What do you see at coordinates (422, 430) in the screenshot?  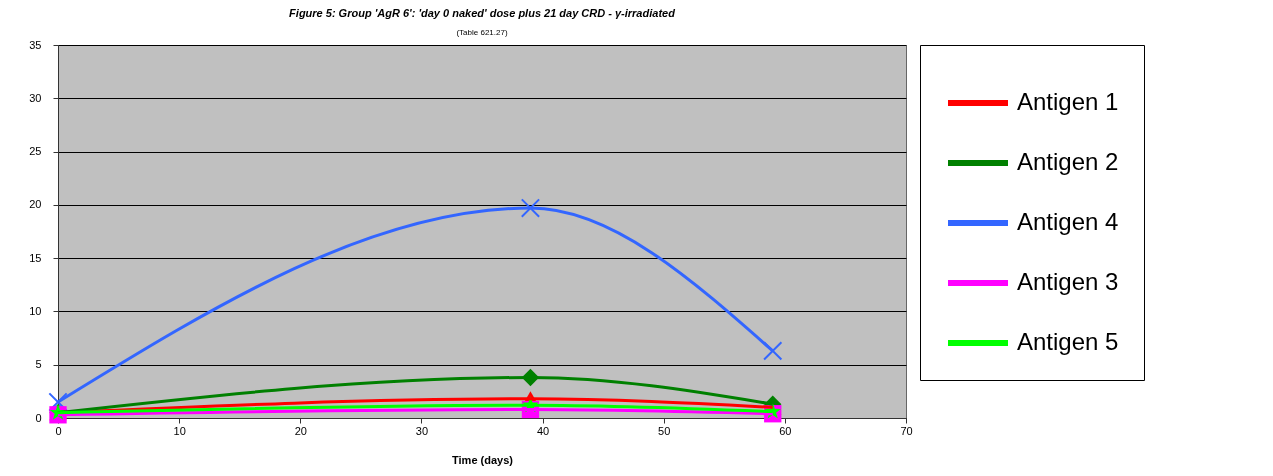 I see `x-tick-label: 30` at bounding box center [422, 430].